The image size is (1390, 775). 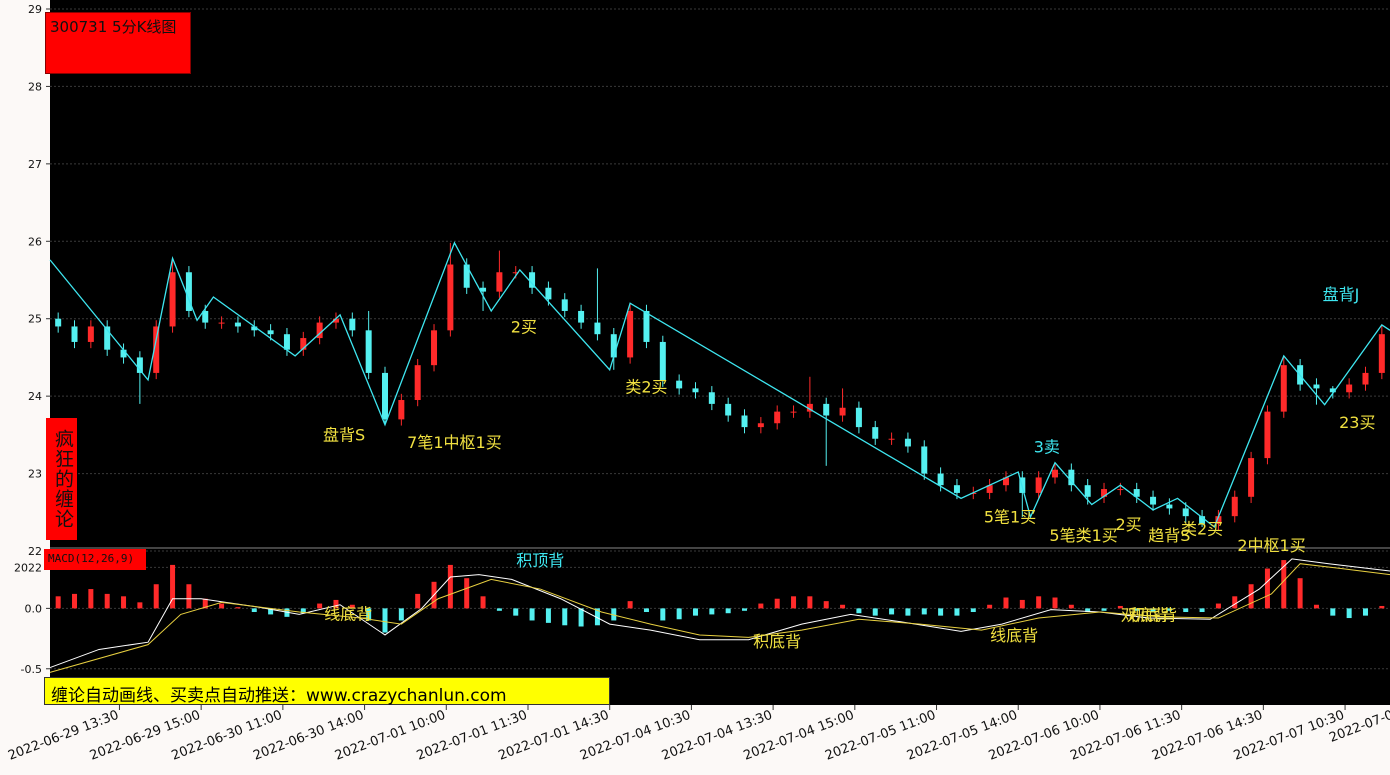 What do you see at coordinates (1083, 535) in the screenshot?
I see `annotation: 5笔类1买` at bounding box center [1083, 535].